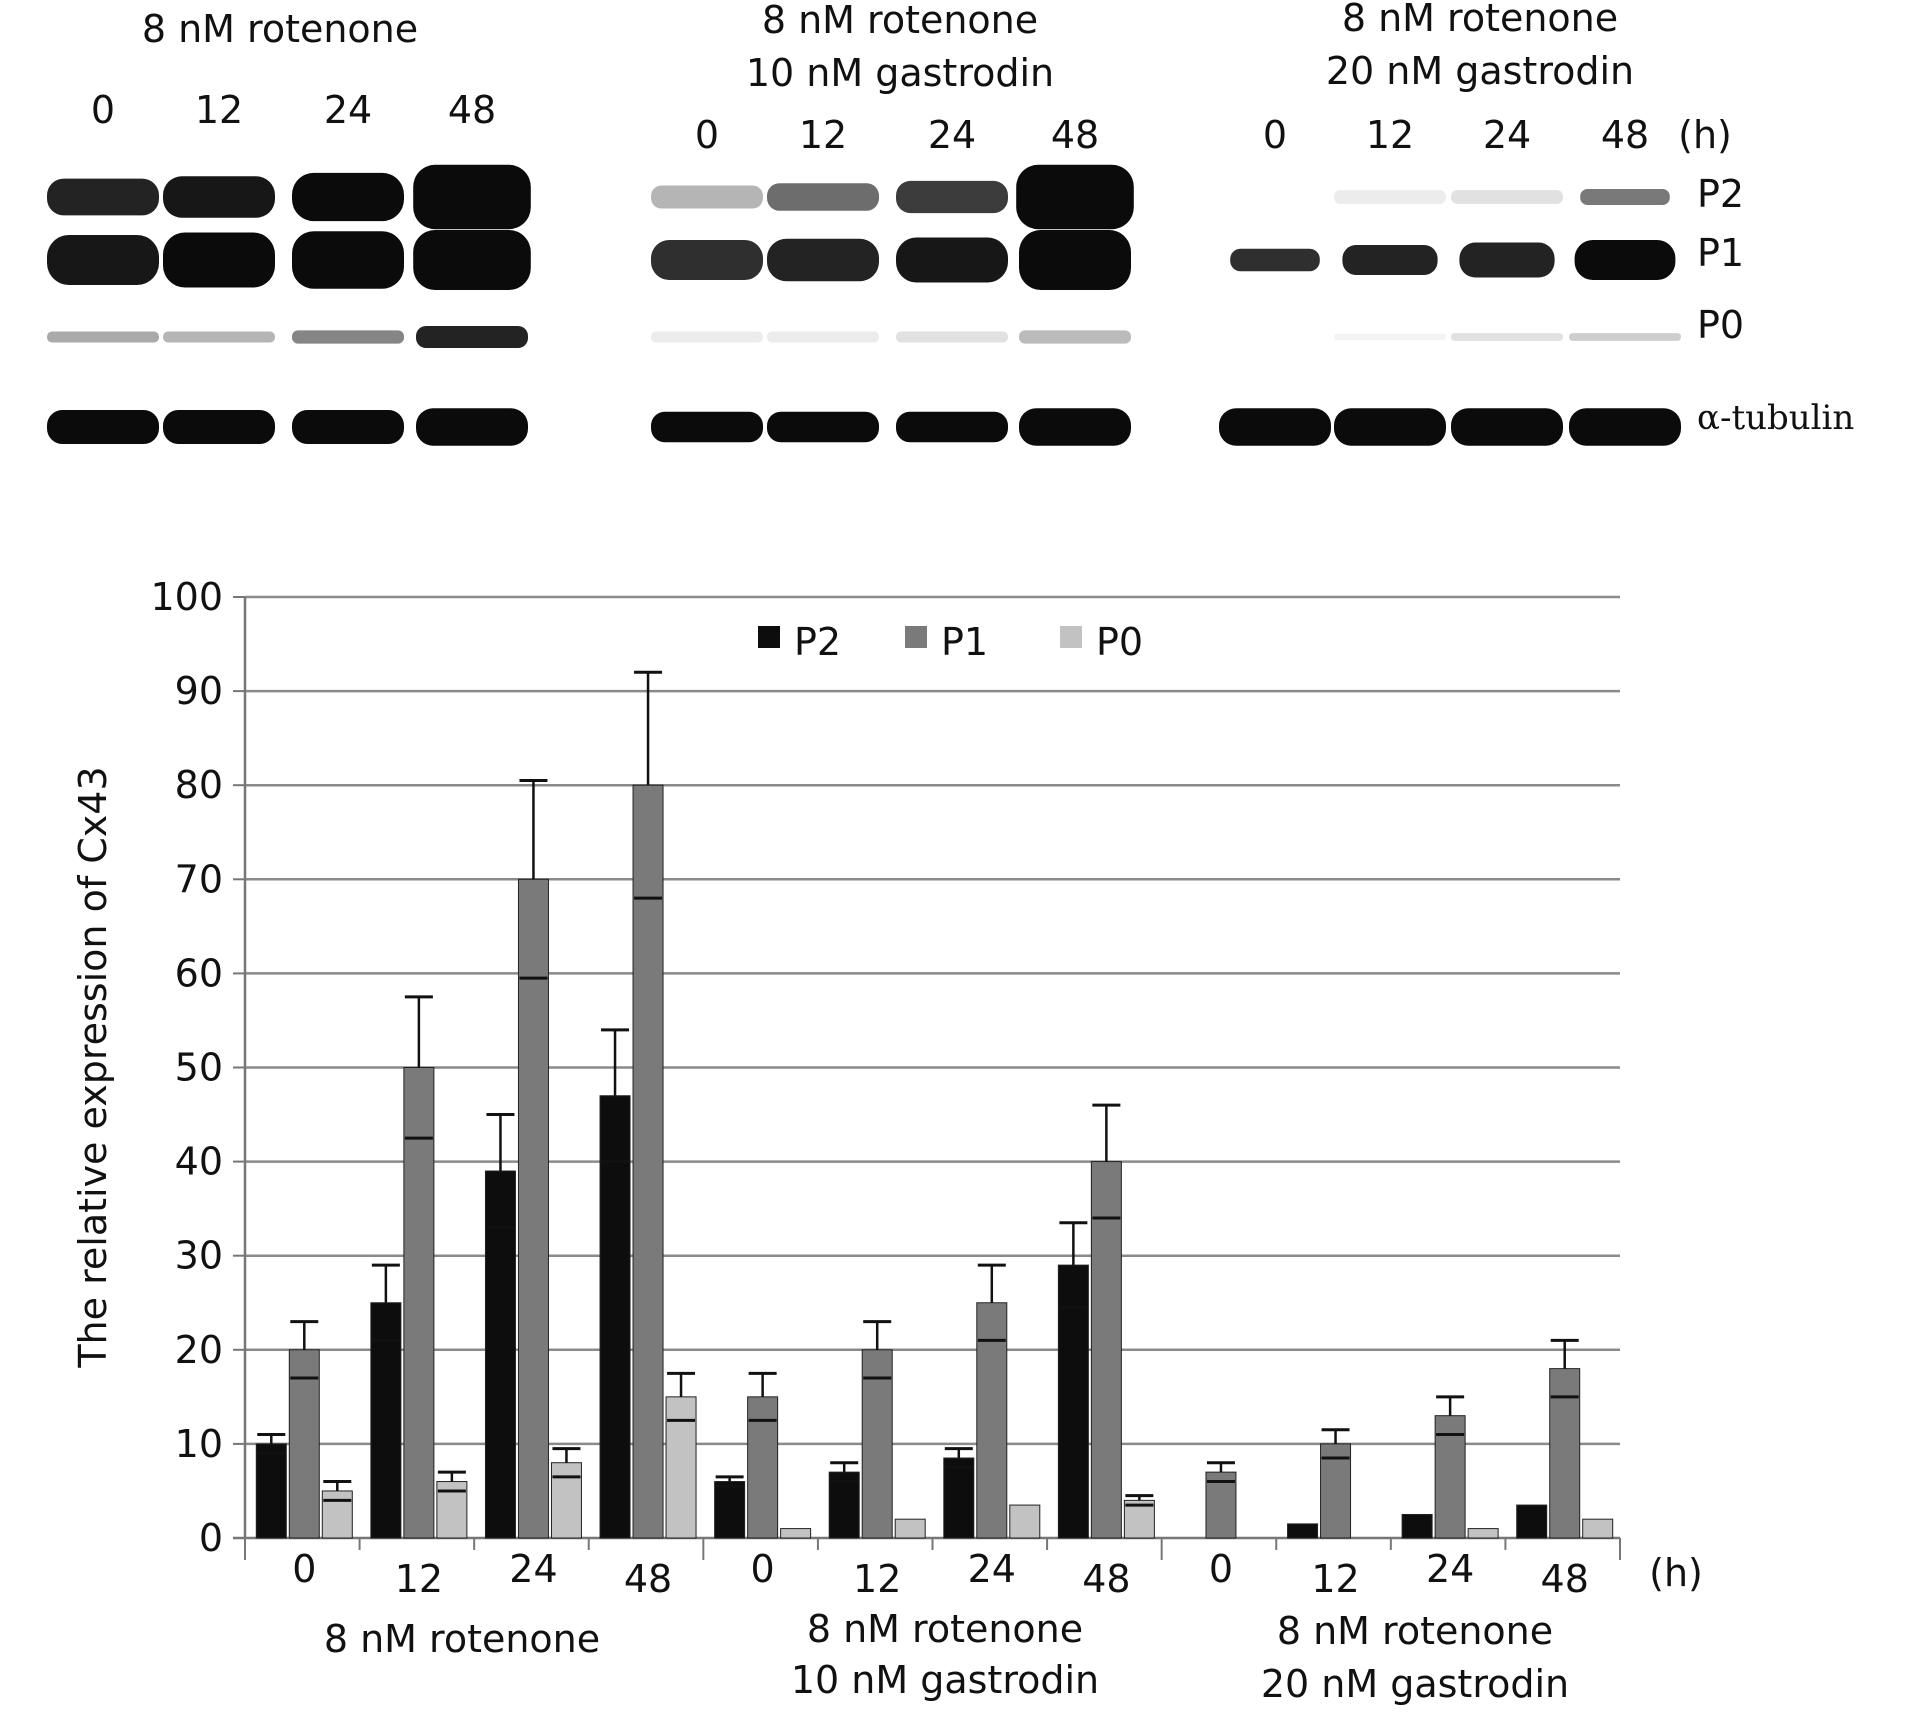  Describe the element at coordinates (199, 1350) in the screenshot. I see `y-tick-label: 20` at that location.